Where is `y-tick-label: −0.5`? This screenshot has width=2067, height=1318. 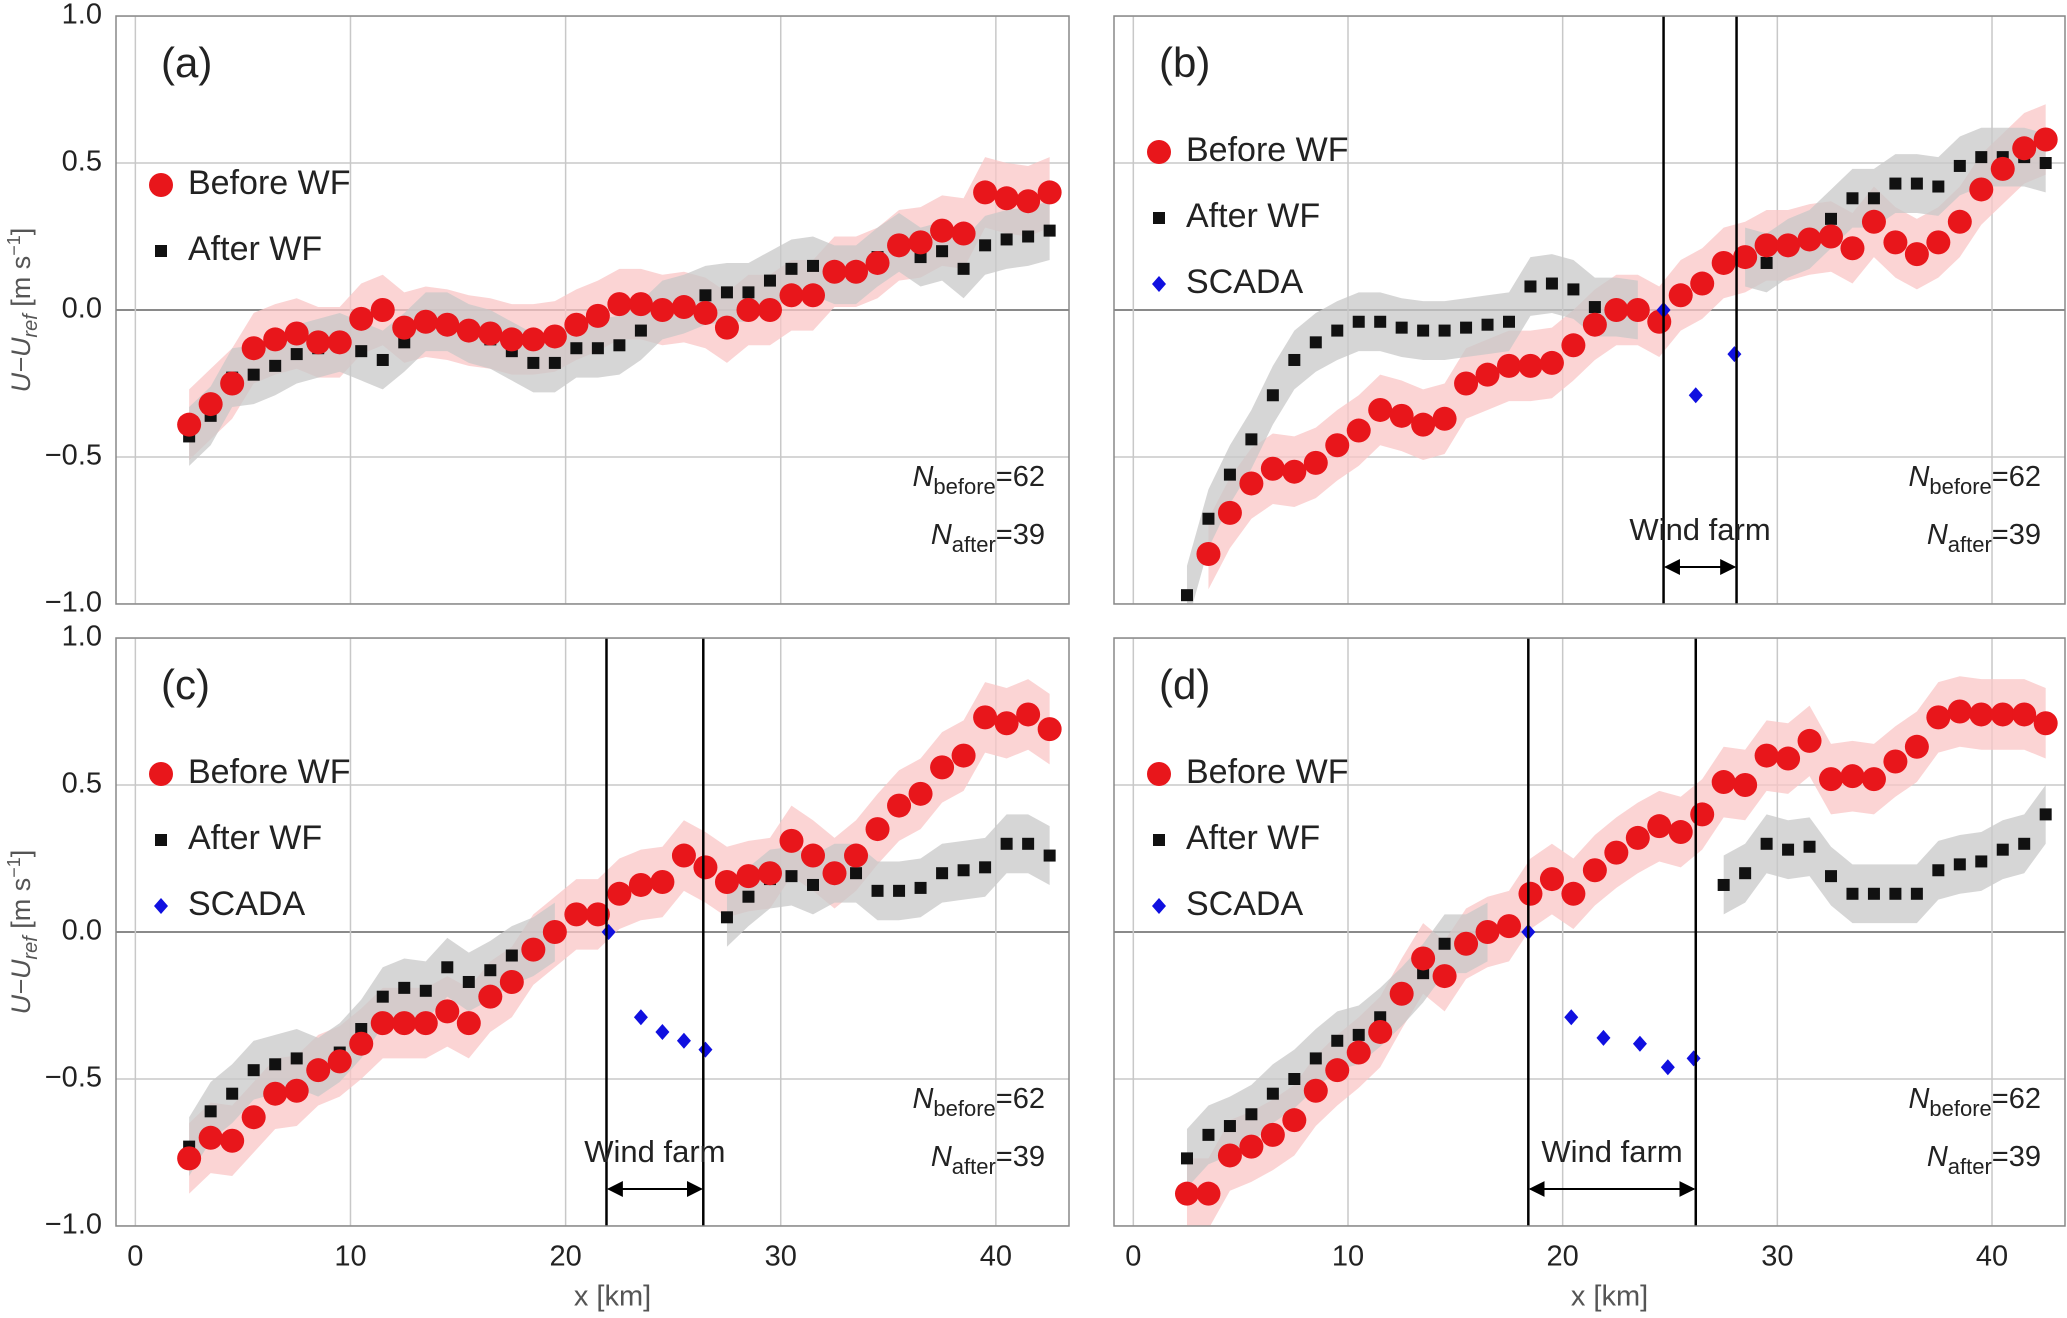 y-tick-label: −0.5 is located at coordinates (73, 1078).